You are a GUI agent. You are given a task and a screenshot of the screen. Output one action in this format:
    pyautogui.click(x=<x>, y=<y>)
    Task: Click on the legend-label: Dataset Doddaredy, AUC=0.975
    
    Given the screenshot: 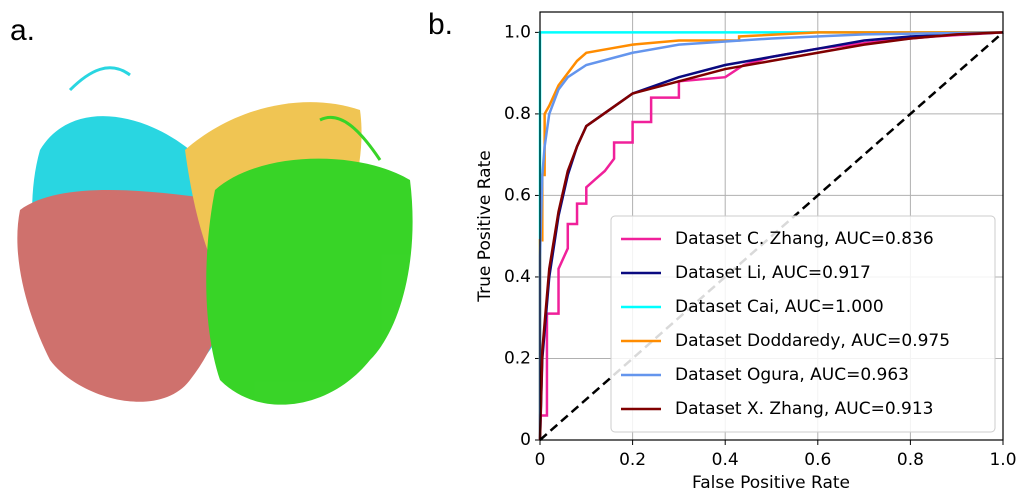 What is the action you would take?
    pyautogui.click(x=812, y=341)
    